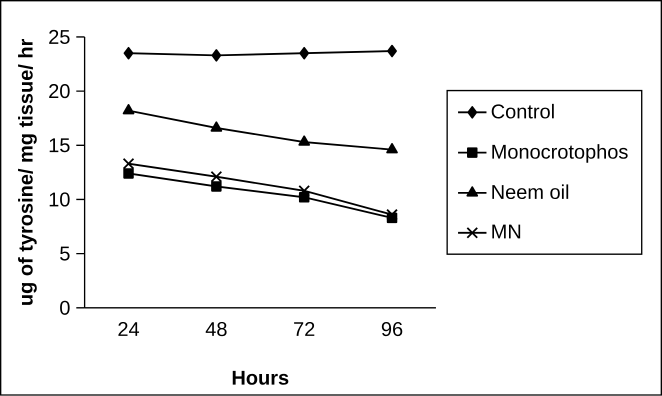 This screenshot has height=396, width=662. Describe the element at coordinates (65, 253) in the screenshot. I see `y-tick-label: 5` at that location.